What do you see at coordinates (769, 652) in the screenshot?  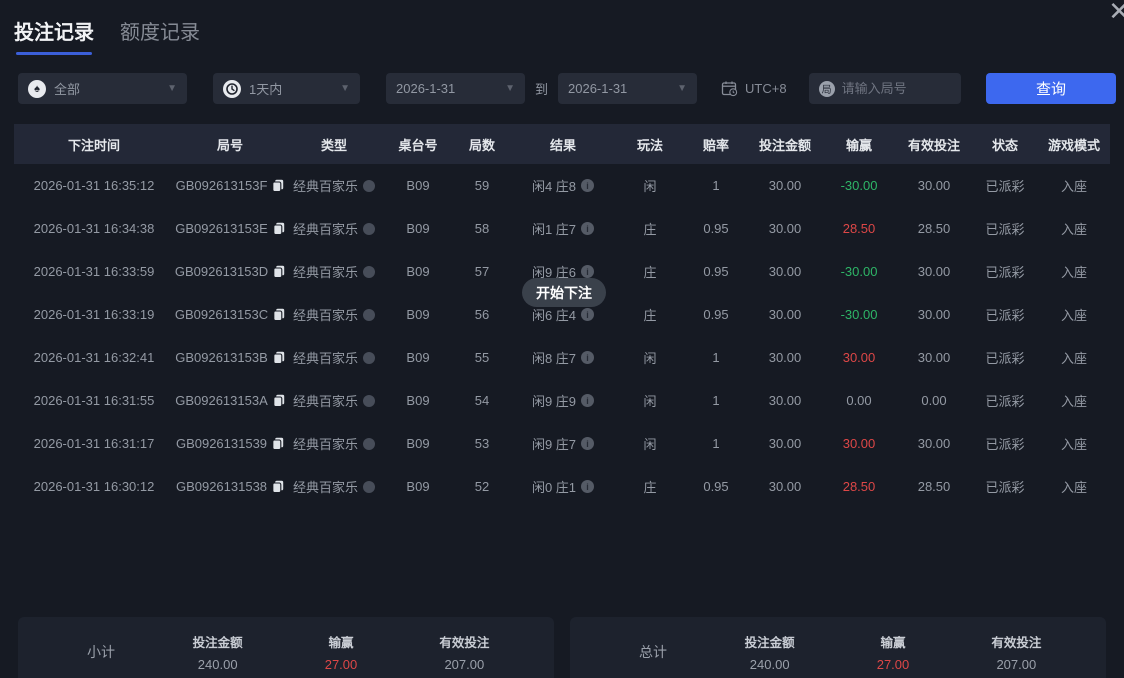 I see `total-bet-amount: 投注金额 240.00` at bounding box center [769, 652].